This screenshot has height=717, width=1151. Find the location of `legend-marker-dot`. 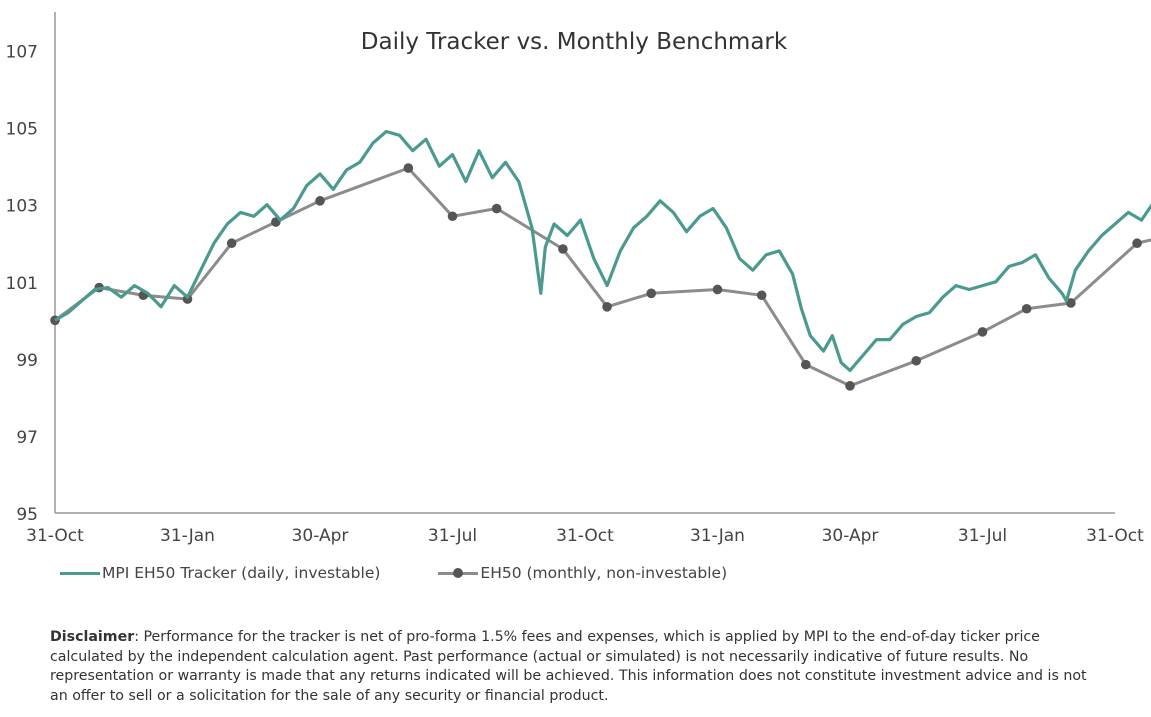

legend-marker-dot is located at coordinates (458, 572).